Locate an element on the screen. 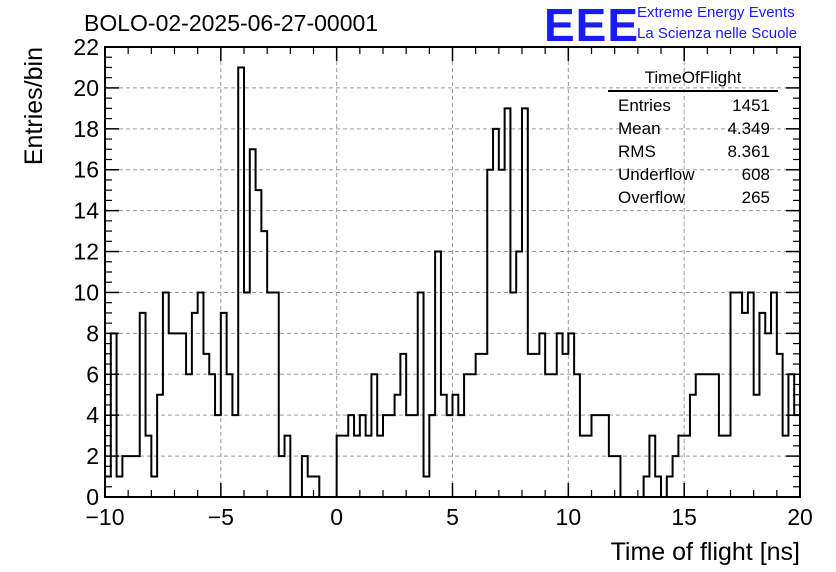 This screenshot has height=572, width=836. stats-label: Entries is located at coordinates (644, 105).